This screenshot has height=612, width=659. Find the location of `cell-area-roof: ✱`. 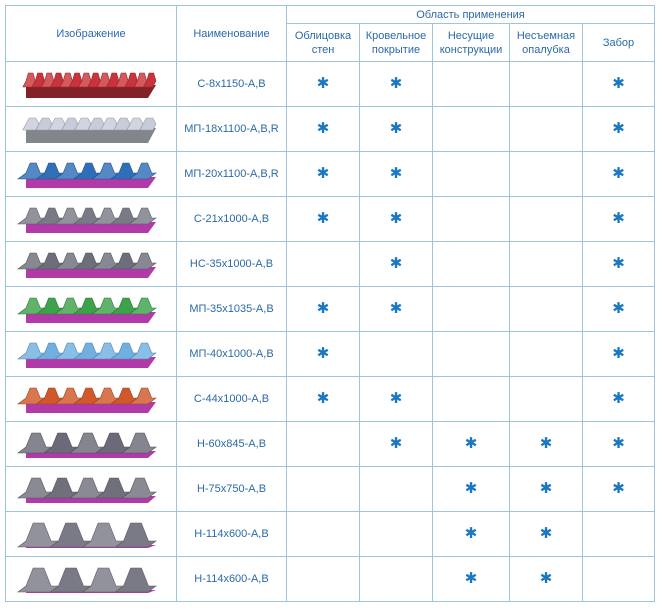

cell-area-roof: ✱ is located at coordinates (396, 84).